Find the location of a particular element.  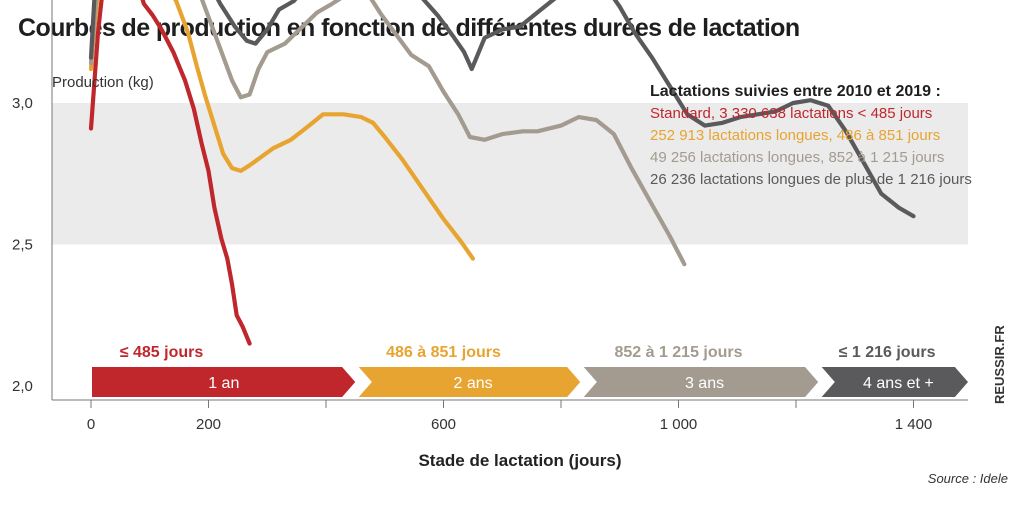

x-axis-label: Stade de lactation (jours) is located at coordinates (519, 460).